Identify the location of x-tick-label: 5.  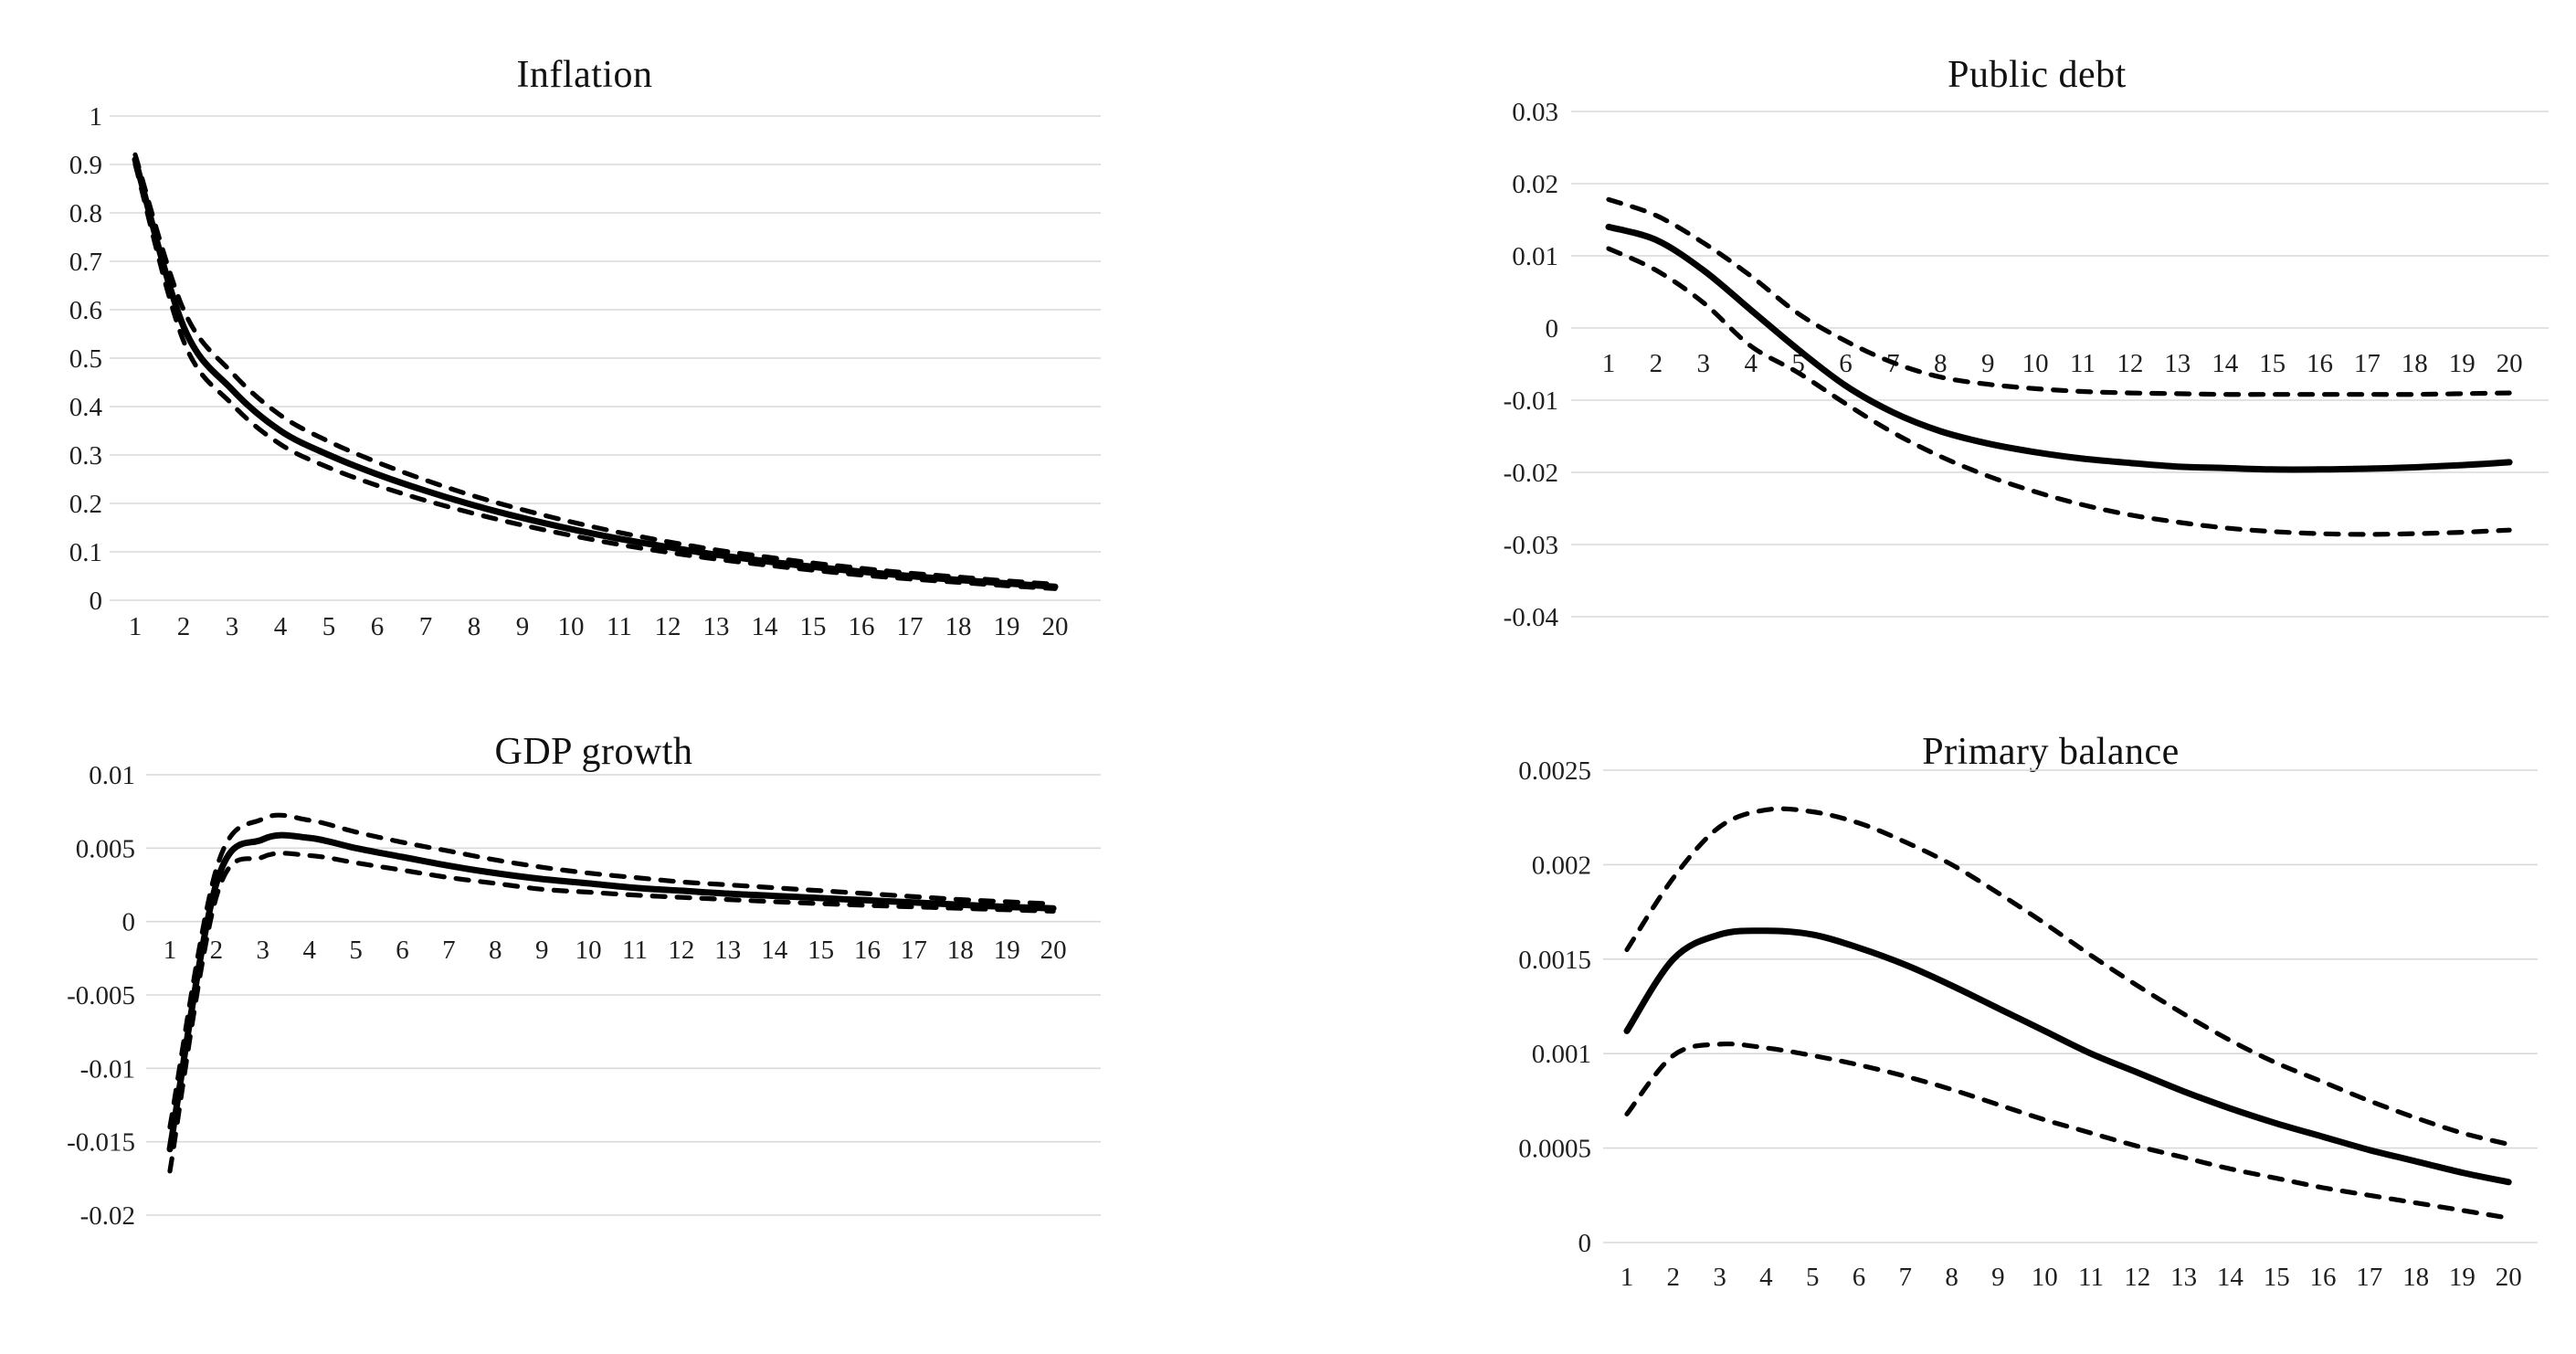
(356, 950).